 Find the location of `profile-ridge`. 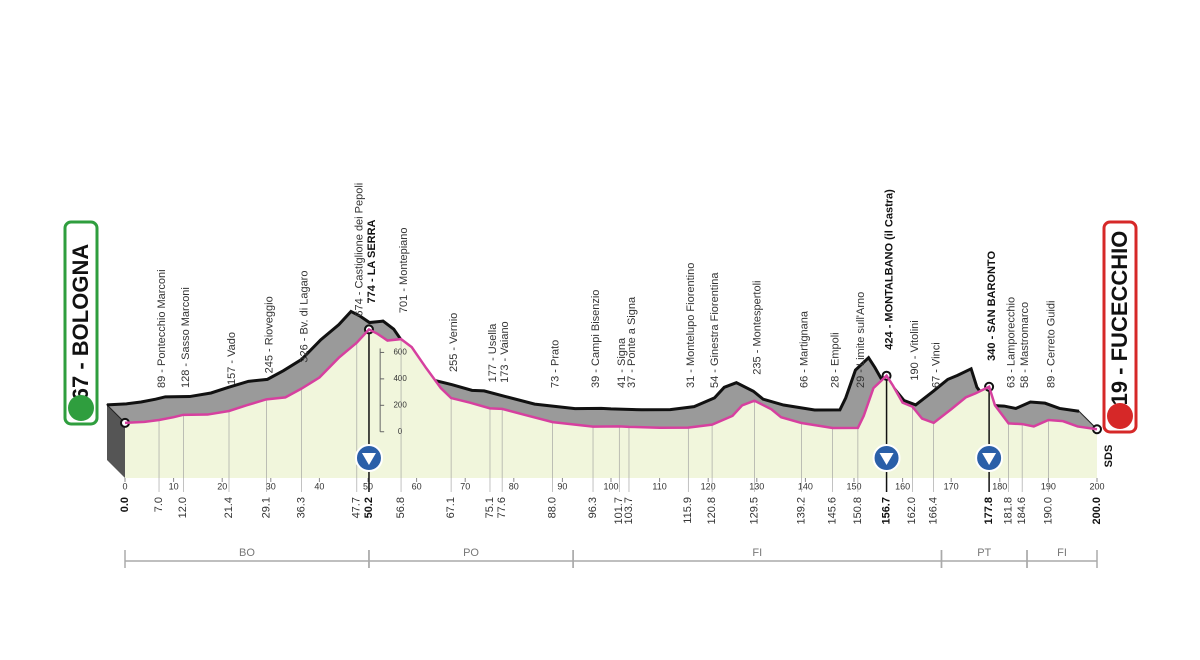

profile-ridge is located at coordinates (593, 361).